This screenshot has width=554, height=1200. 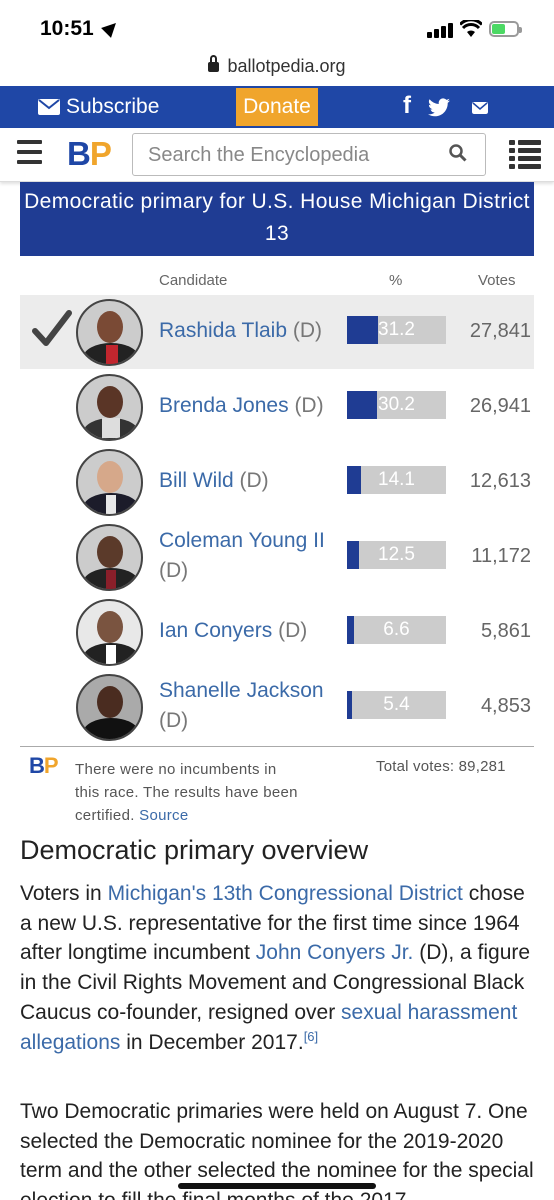 I want to click on ballotpedia-small-logo: BP, so click(x=44, y=765).